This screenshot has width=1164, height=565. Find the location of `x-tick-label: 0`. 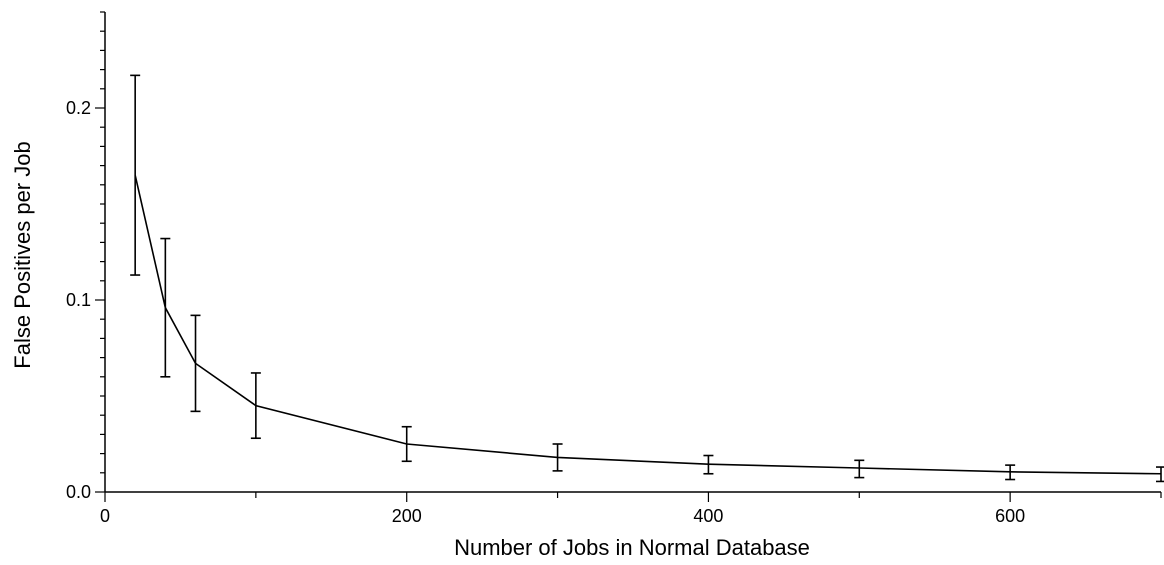

x-tick-label: 0 is located at coordinates (105, 516).